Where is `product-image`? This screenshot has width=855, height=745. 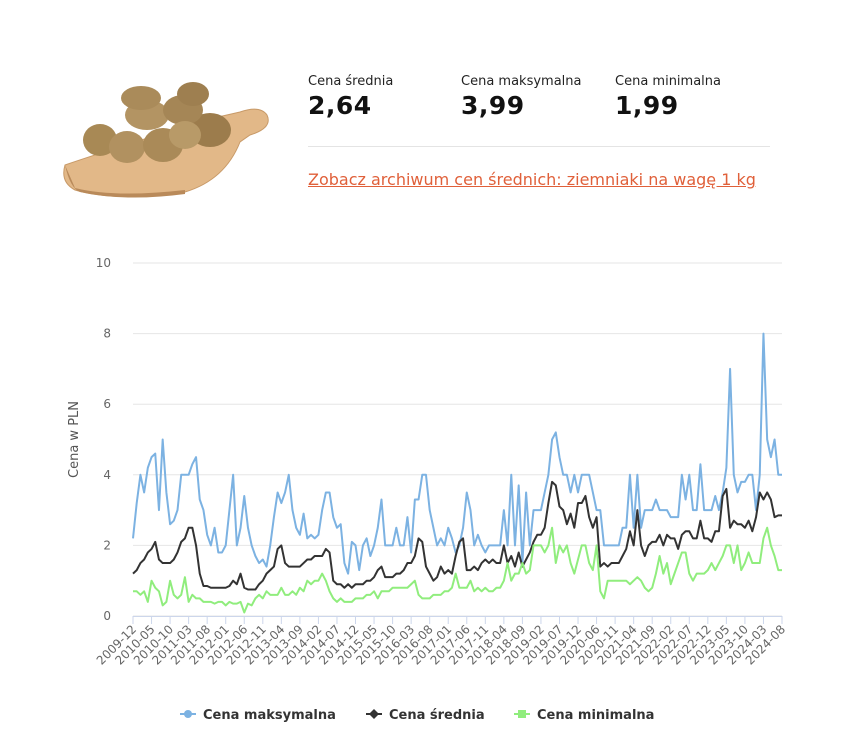
product-image is located at coordinates (166, 140).